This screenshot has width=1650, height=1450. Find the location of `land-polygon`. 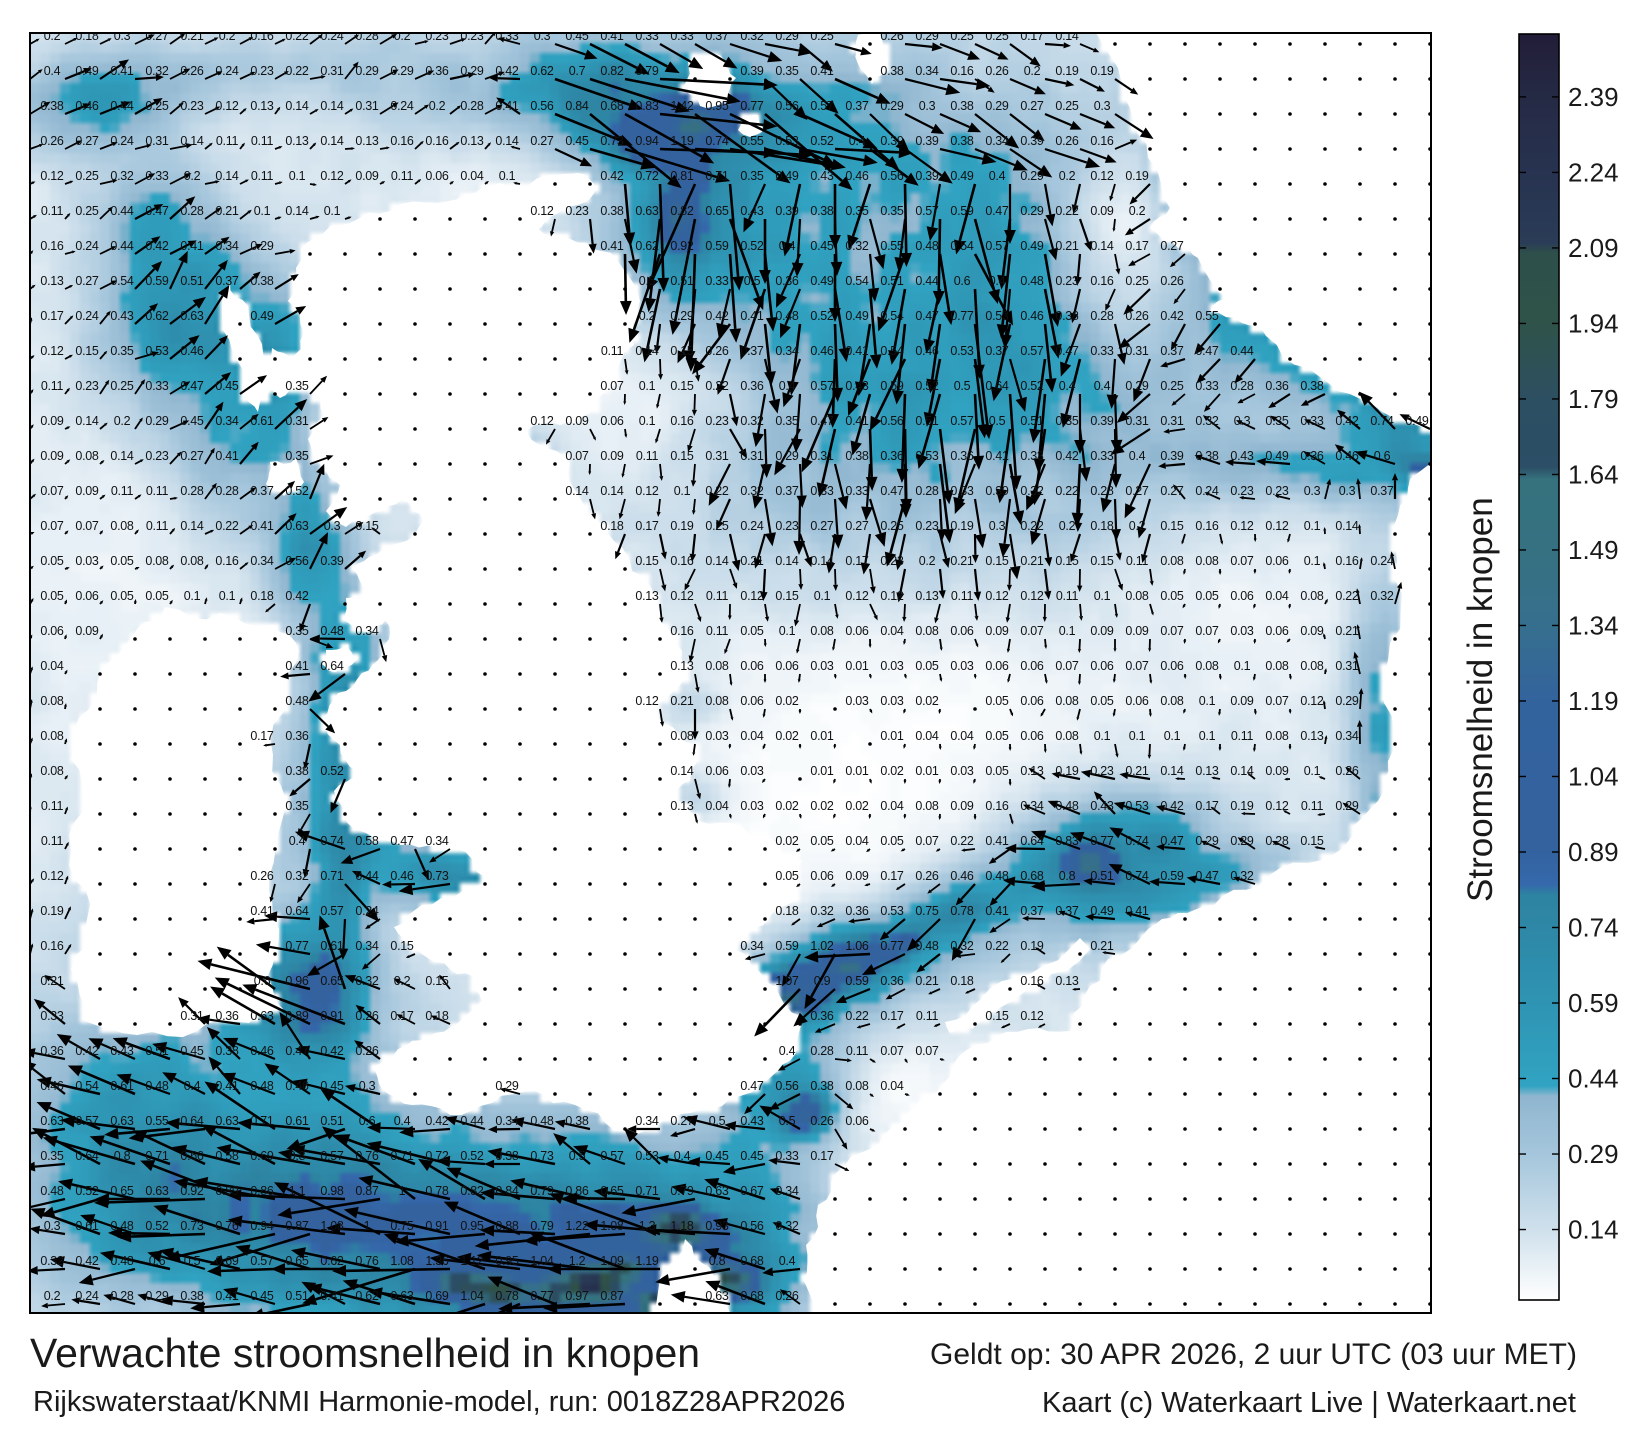

land-polygon is located at coordinates (369, 612).